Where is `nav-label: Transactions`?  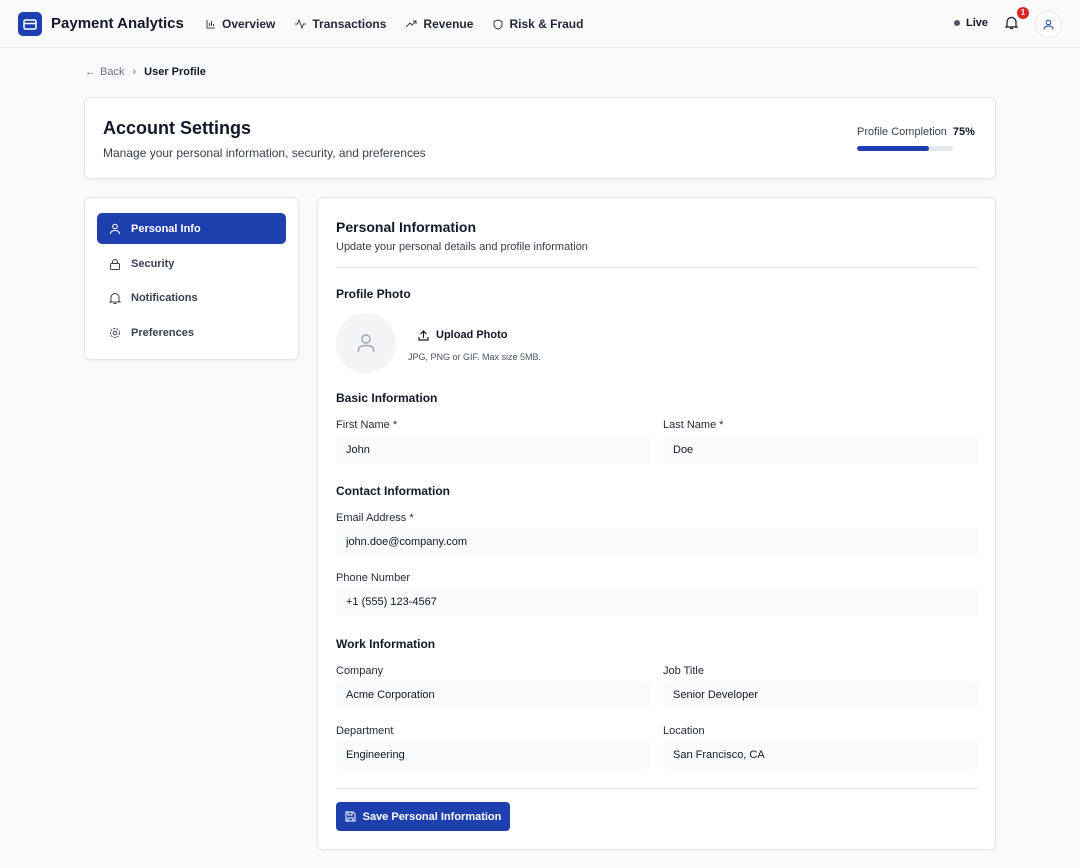 nav-label: Transactions is located at coordinates (349, 24).